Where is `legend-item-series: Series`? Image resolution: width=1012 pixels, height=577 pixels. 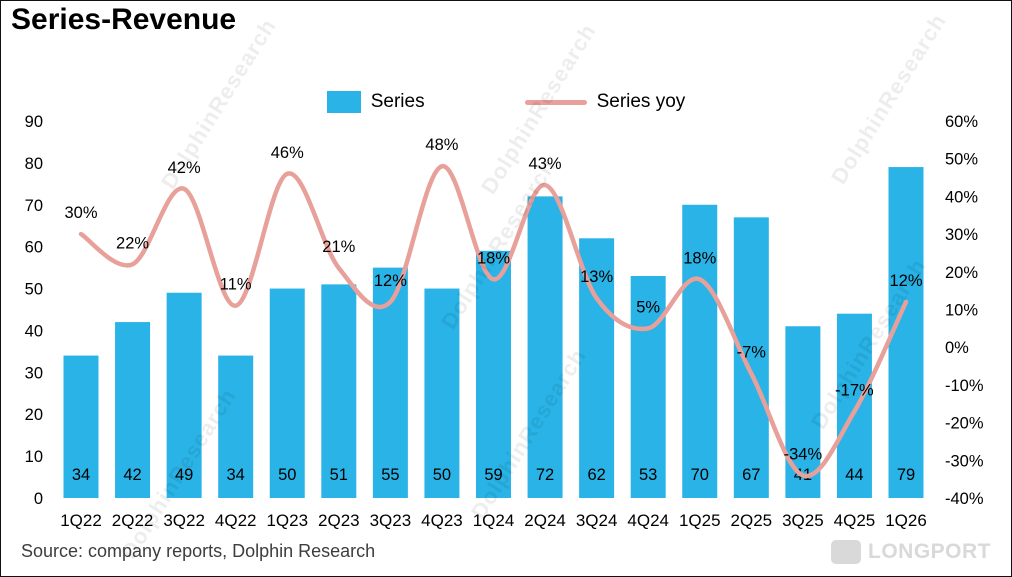 legend-item-series: Series is located at coordinates (375, 102).